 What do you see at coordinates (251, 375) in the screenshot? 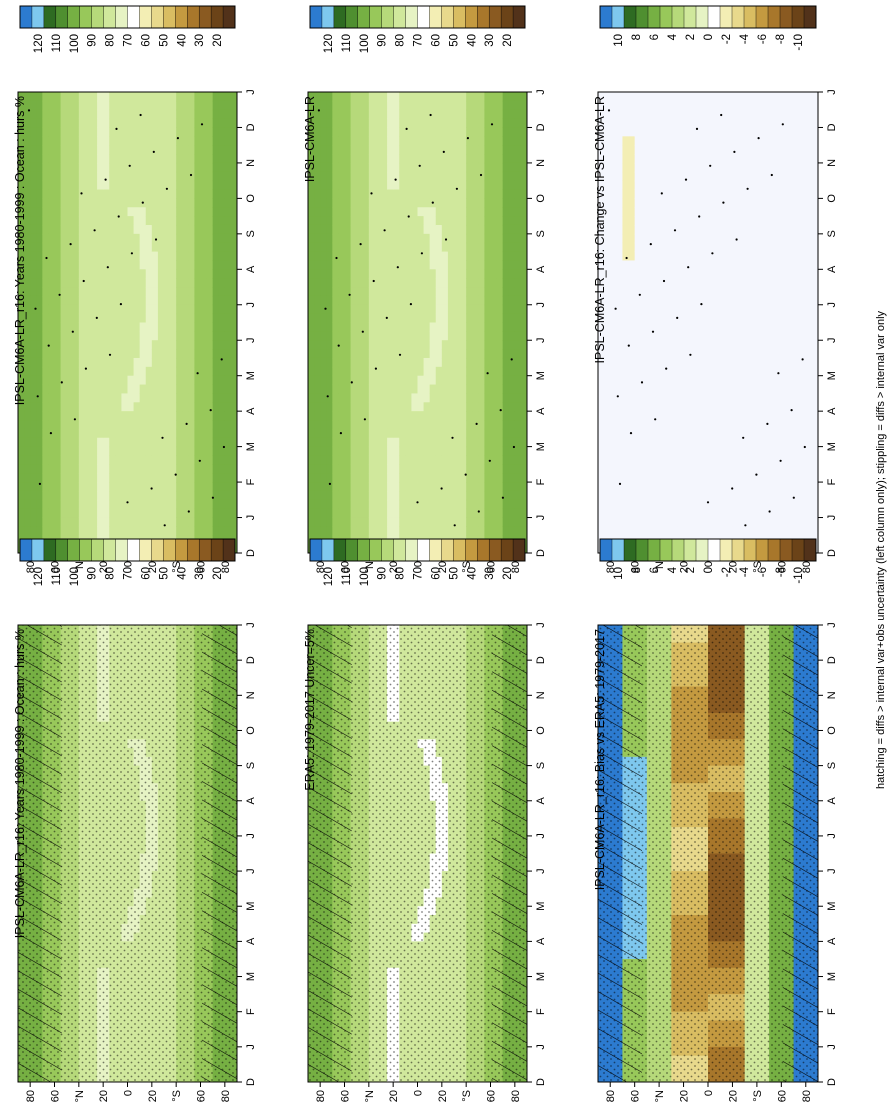
I see `month-tick-label: M` at bounding box center [251, 375].